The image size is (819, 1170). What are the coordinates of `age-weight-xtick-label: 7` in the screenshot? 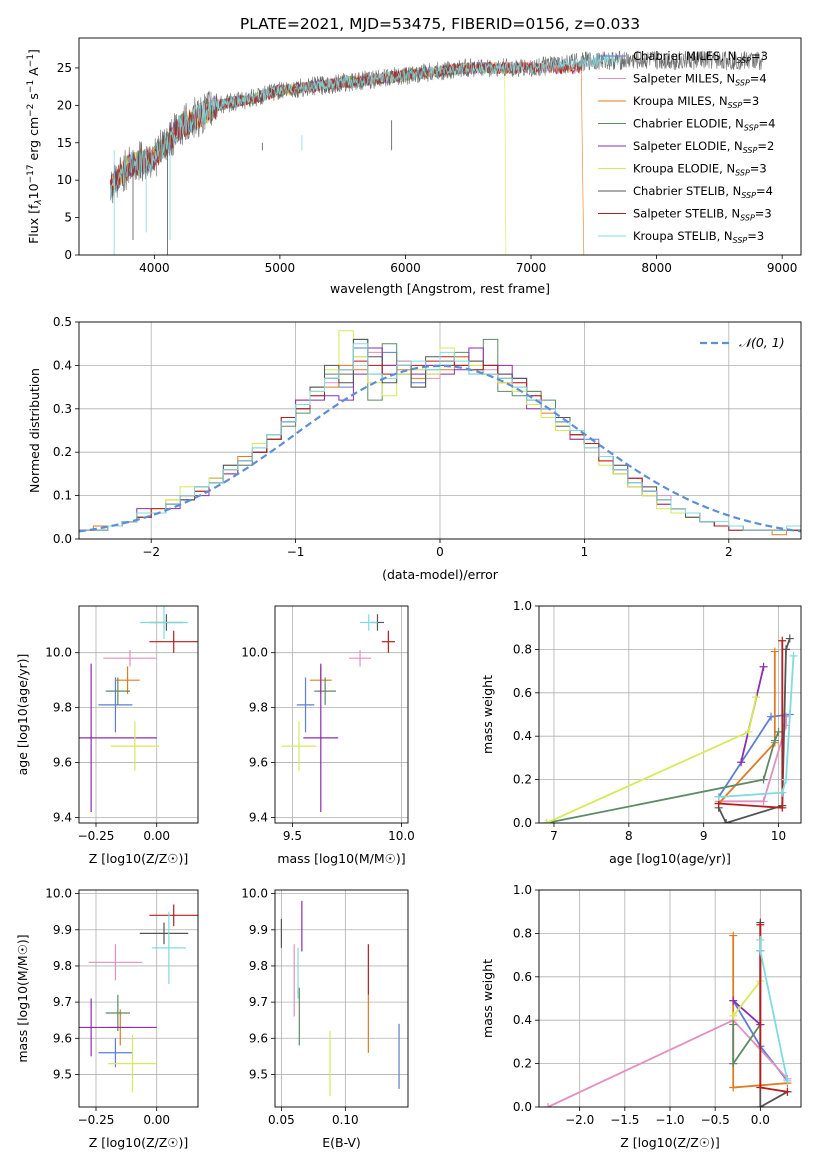 It's located at (554, 836).